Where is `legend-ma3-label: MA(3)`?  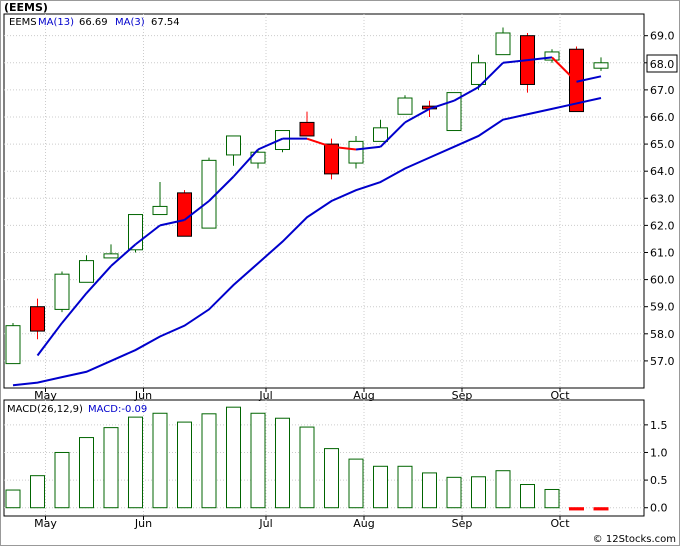
legend-ma3-label: MA(3) is located at coordinates (130, 22).